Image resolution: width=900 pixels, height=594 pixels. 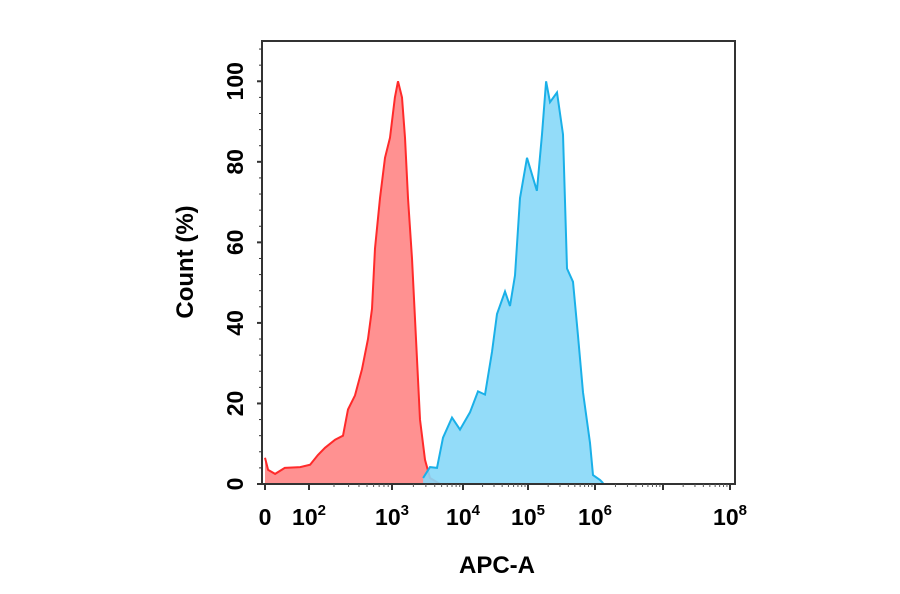 I want to click on x-tick-exponent: 5, so click(x=541, y=510).